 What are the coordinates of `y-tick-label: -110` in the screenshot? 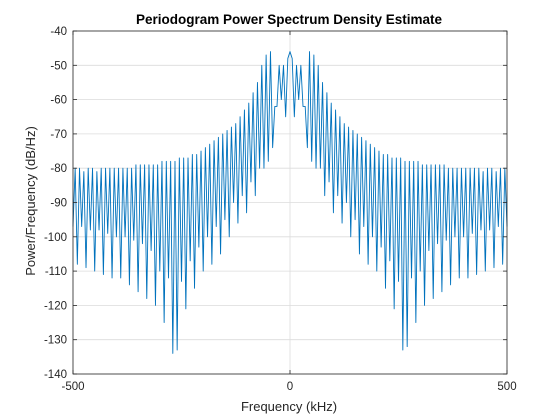 It's located at (56, 272).